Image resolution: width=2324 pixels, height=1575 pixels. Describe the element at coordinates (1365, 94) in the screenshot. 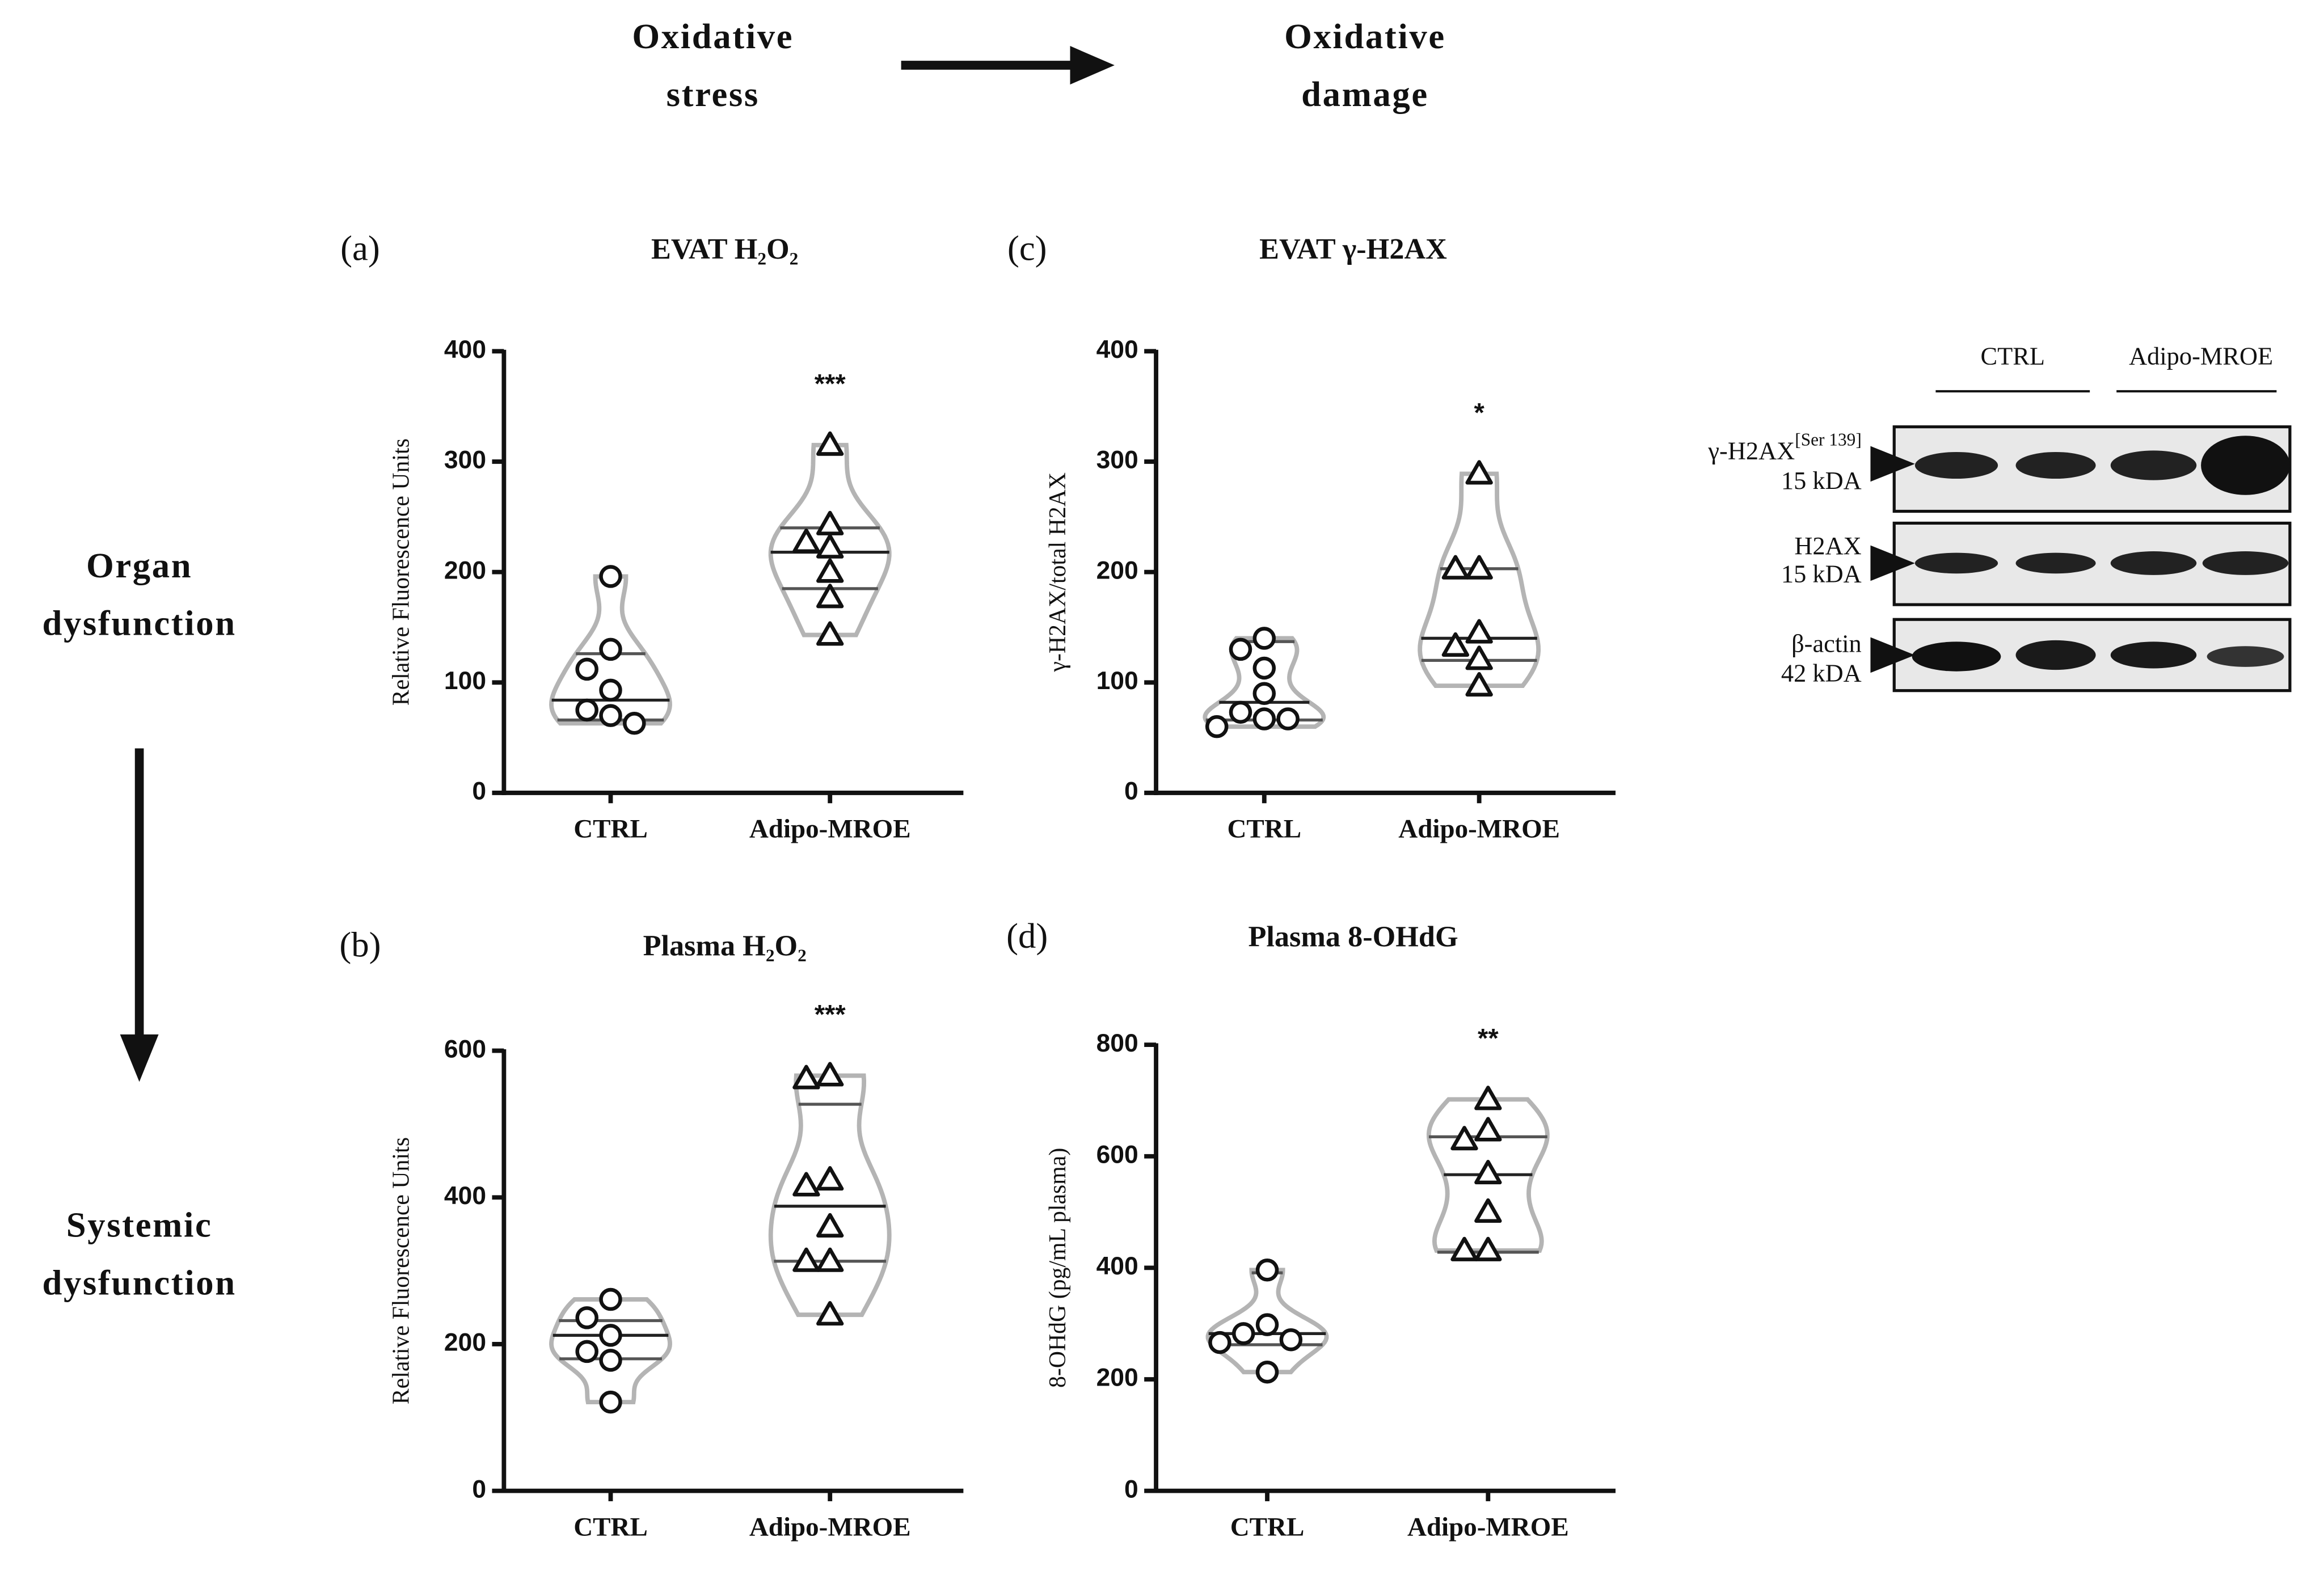

I see `header-text: damage` at that location.